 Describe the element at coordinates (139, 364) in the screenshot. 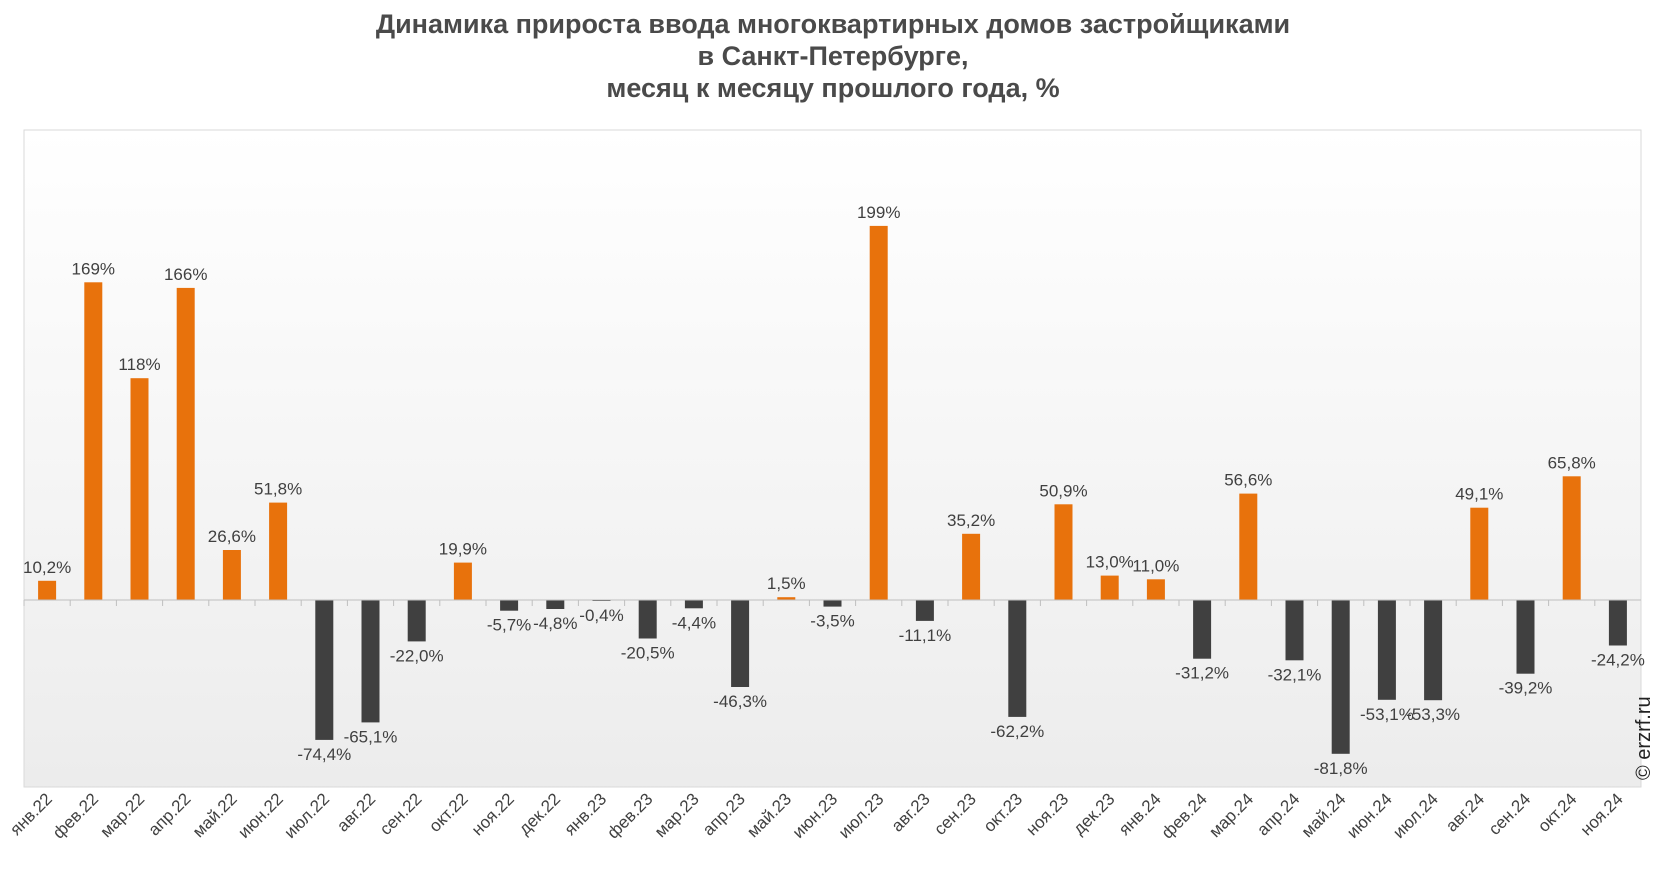

I see `data-label-мар.22: 118%` at that location.